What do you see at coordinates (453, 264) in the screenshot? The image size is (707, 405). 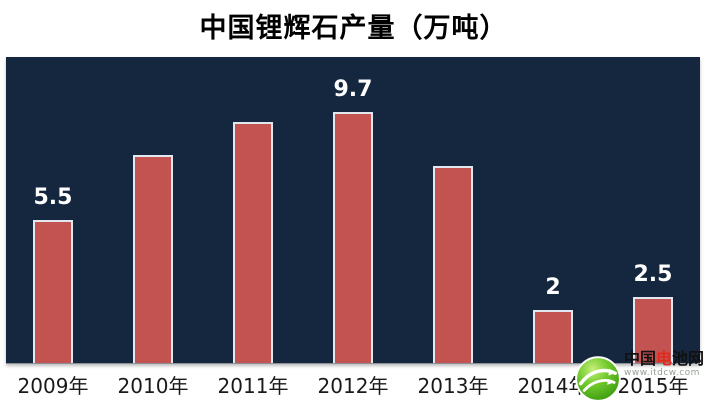 I see `bar-2013年` at bounding box center [453, 264].